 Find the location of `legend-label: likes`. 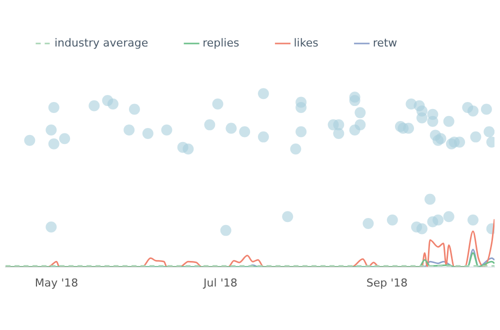

legend-label: likes is located at coordinates (306, 43).